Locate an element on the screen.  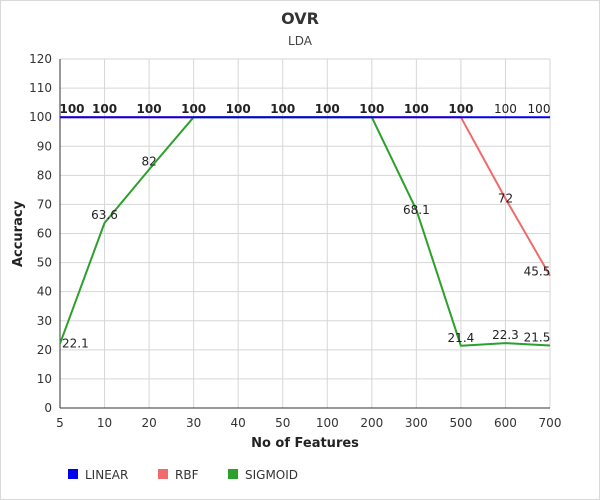
data-label-rbf: 72 is located at coordinates (505, 199).